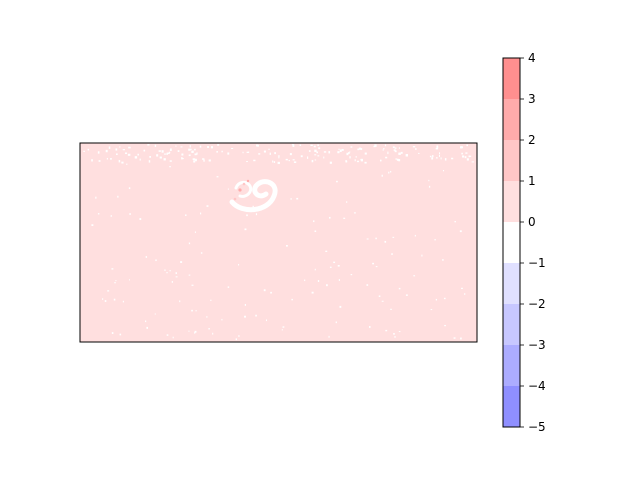 The height and width of the screenshot is (480, 640). Describe the element at coordinates (532, 58) in the screenshot. I see `colorbar-tick-label: 4` at that location.